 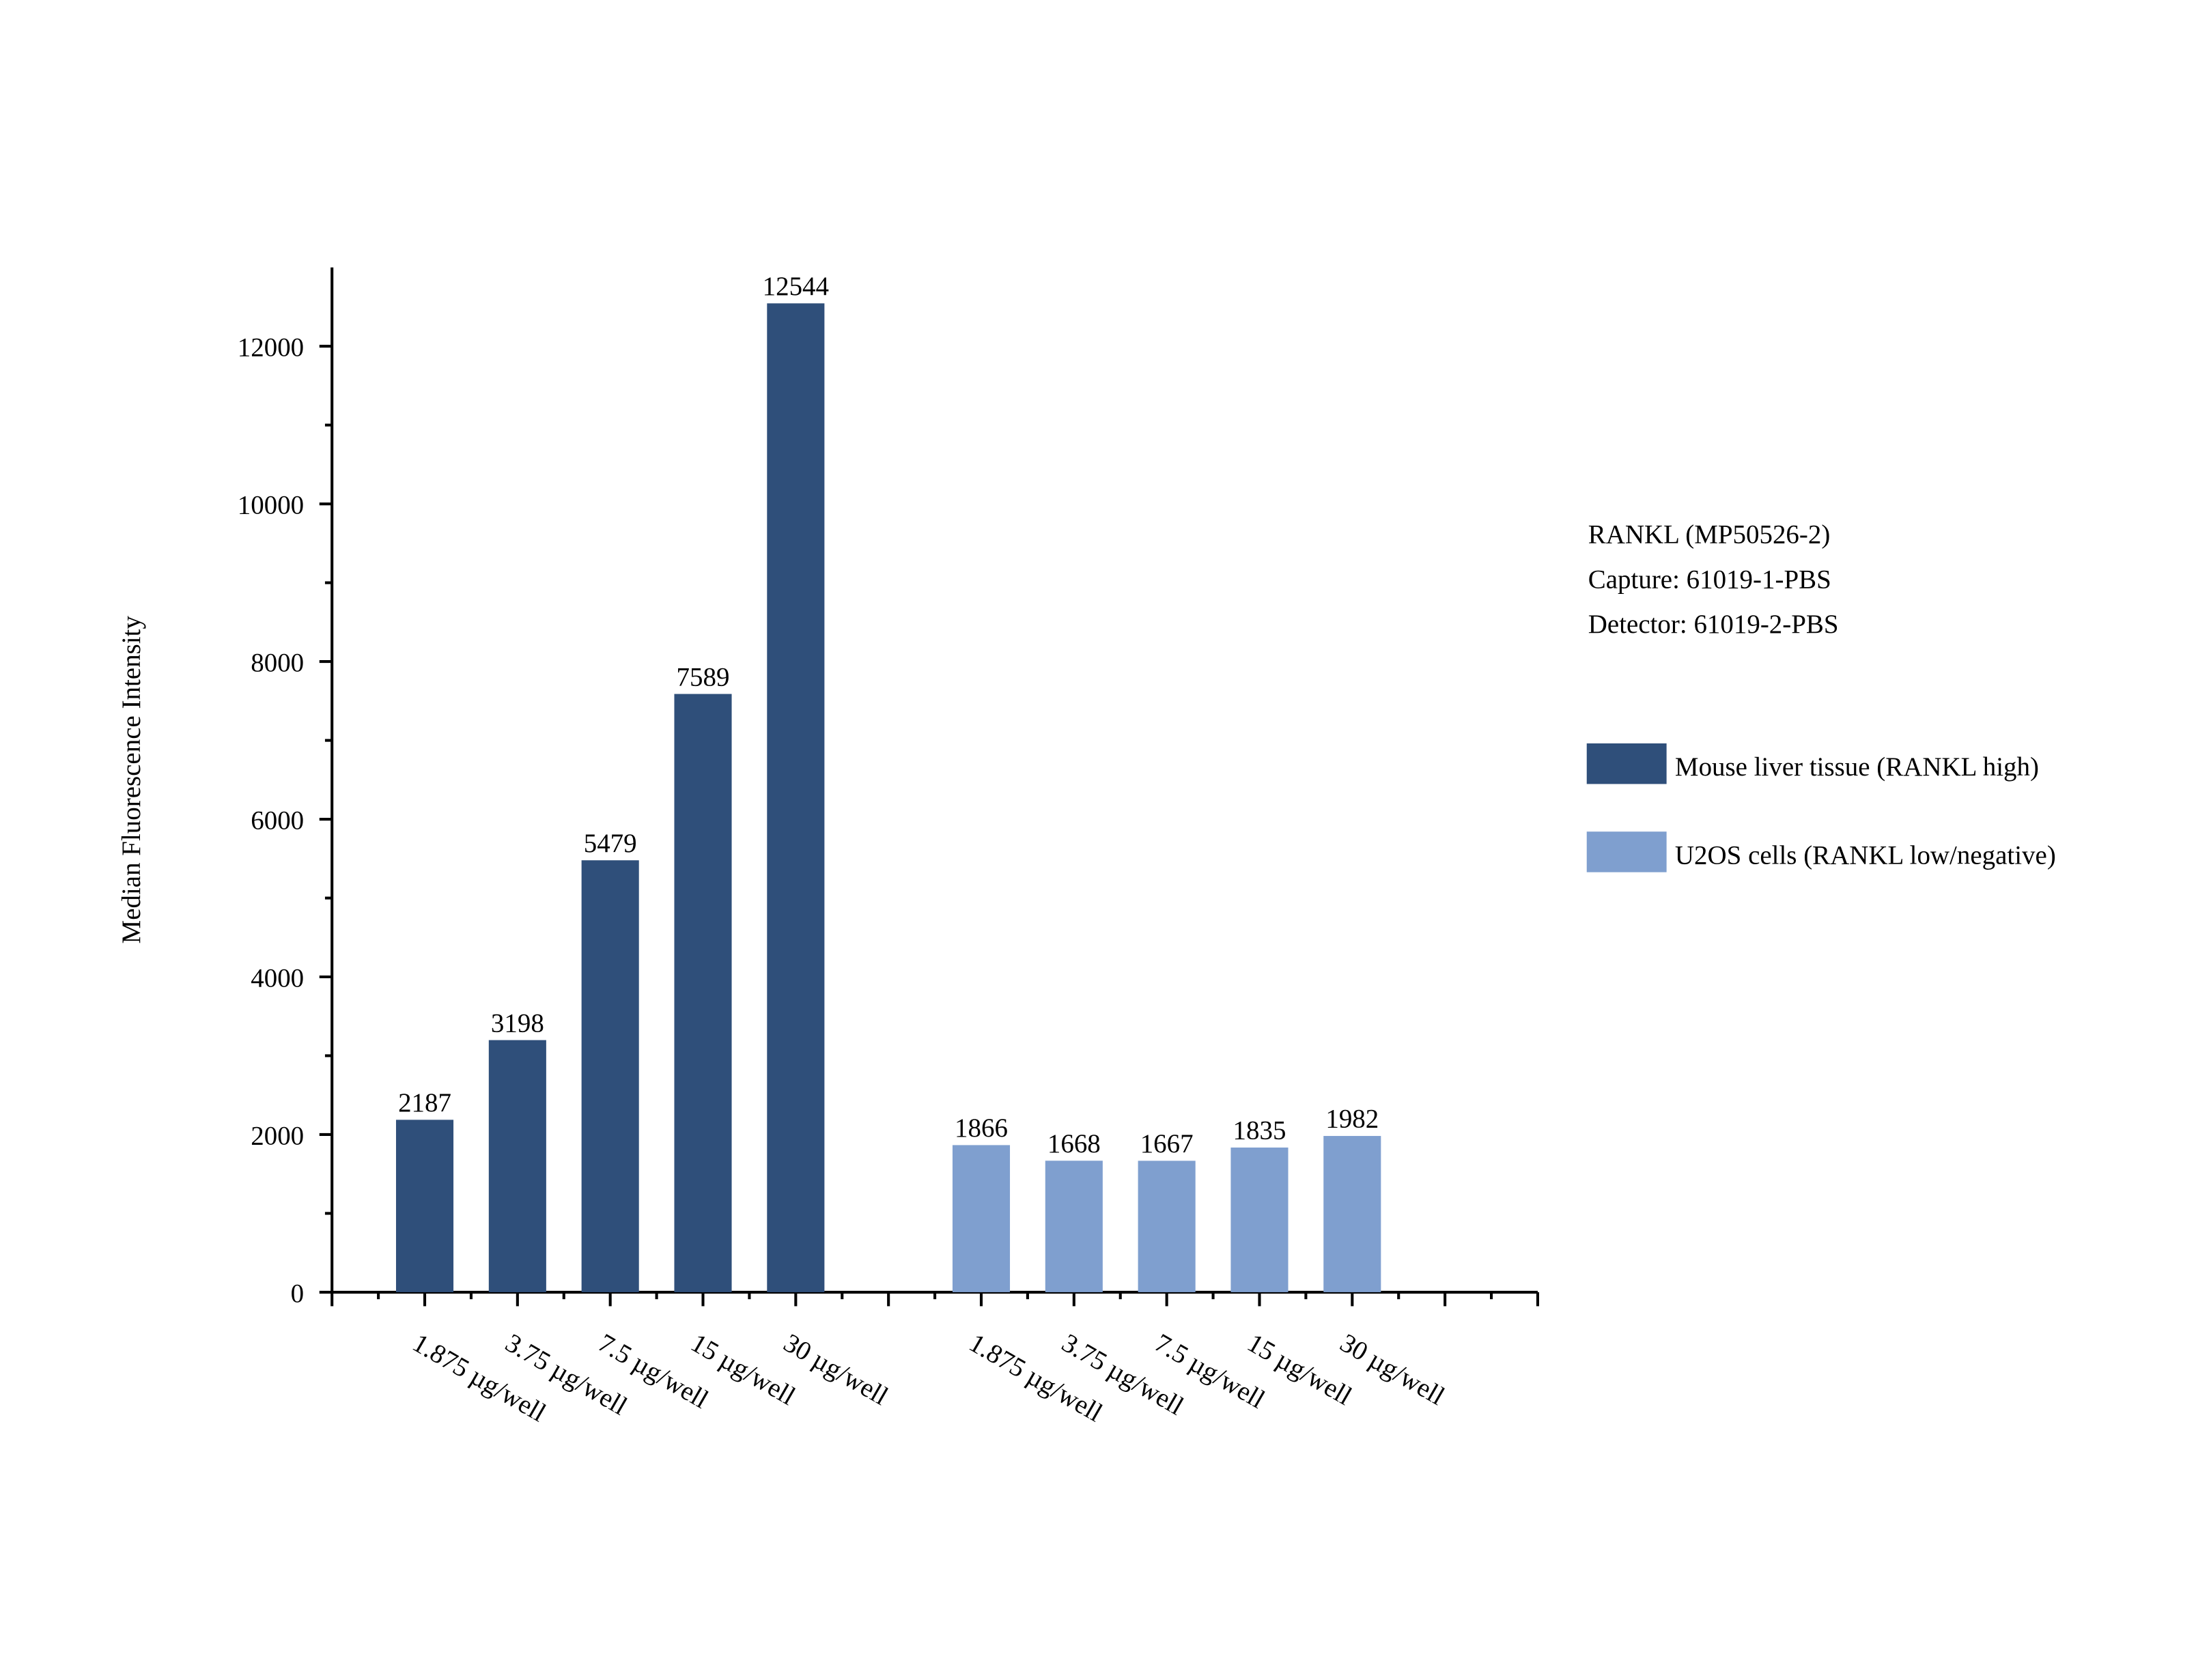 What do you see at coordinates (1713, 624) in the screenshot?
I see `annotation: Detector: 61019-2-PBS` at bounding box center [1713, 624].